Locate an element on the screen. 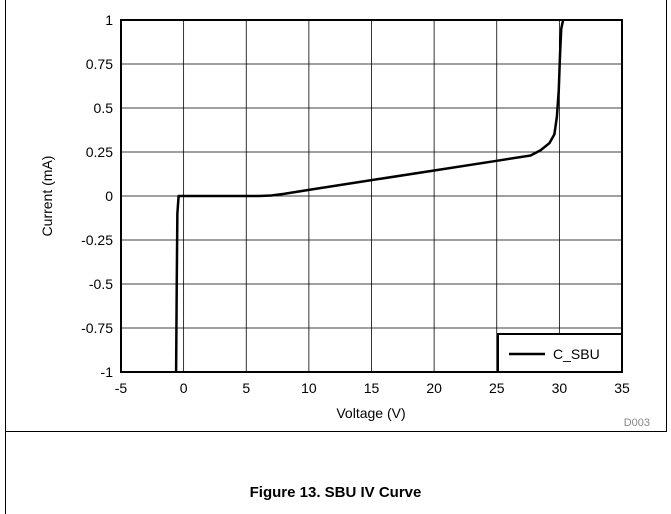 This screenshot has width=671, height=514. x-tick-label: 20 is located at coordinates (434, 388).